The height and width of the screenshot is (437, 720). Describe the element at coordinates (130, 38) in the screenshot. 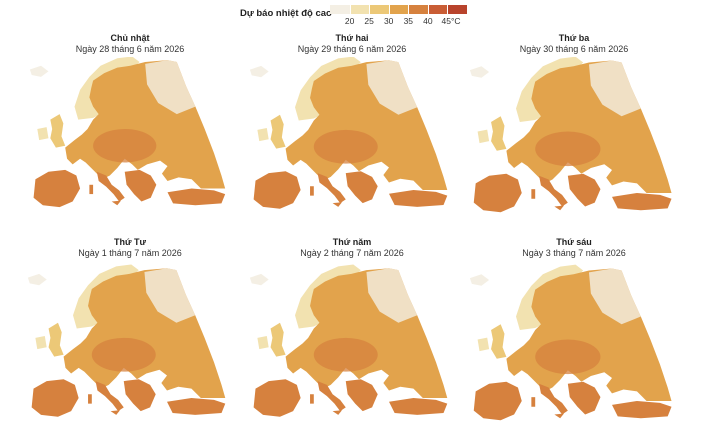

I see `panel-day: Chủ nhật` at that location.